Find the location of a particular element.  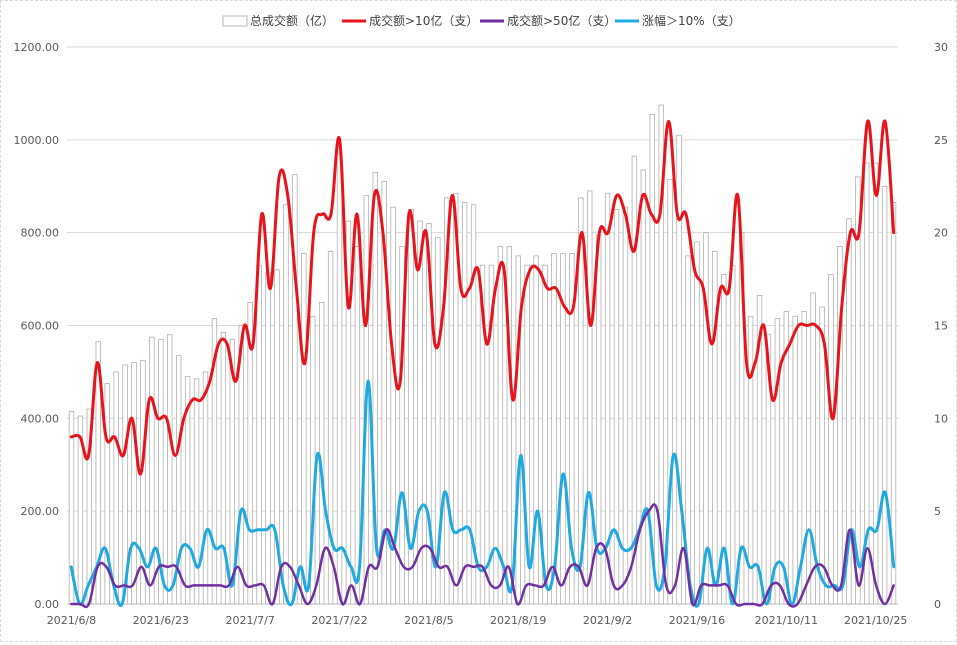

y-left-tick-label: 800.00 is located at coordinates (40, 233).